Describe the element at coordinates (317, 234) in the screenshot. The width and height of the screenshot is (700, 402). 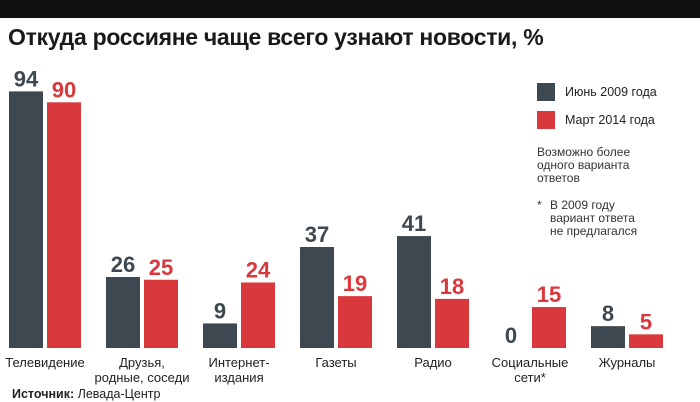
I see `data-label-c3-s0: 37` at that location.